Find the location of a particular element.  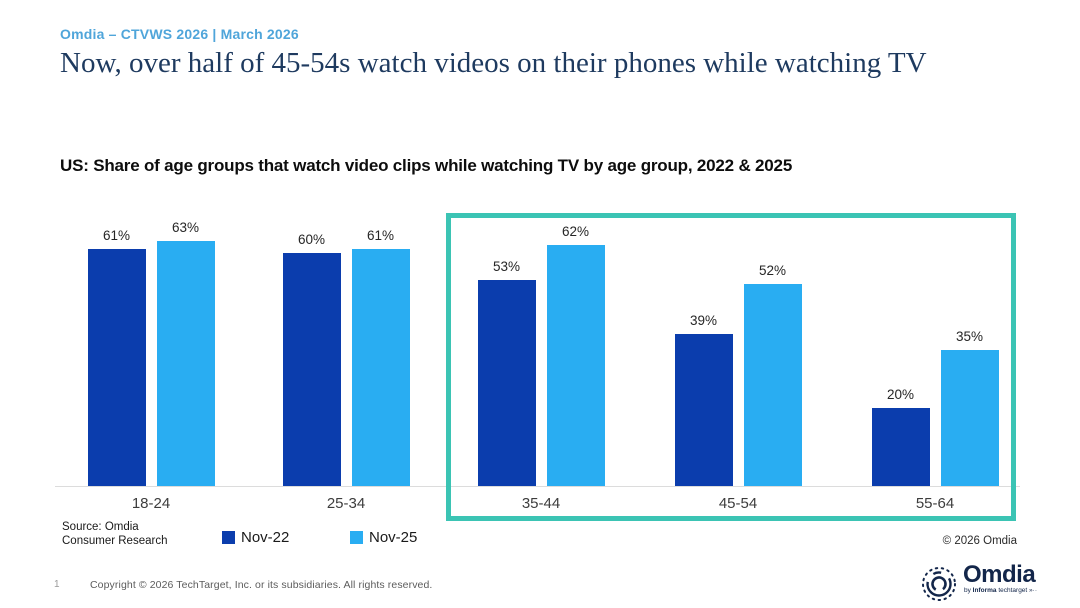

value-label-nov-22-25-34: 60% is located at coordinates (311, 239).